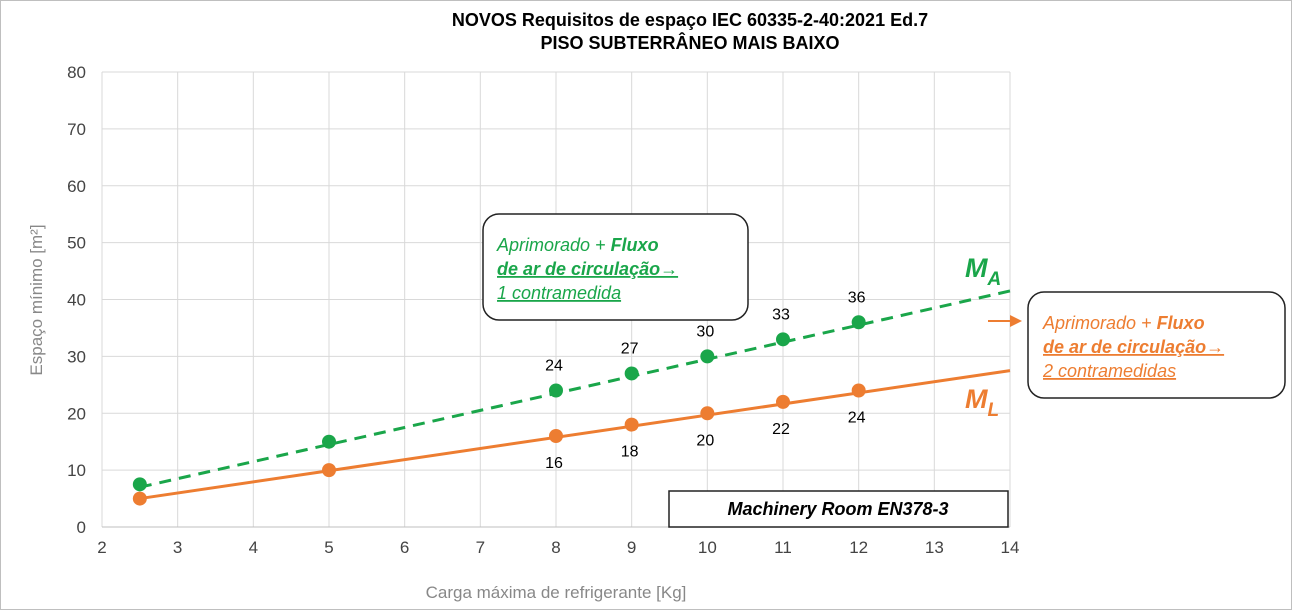 This screenshot has height=615, width=1292. I want to click on y-tick-label: 70, so click(76, 129).